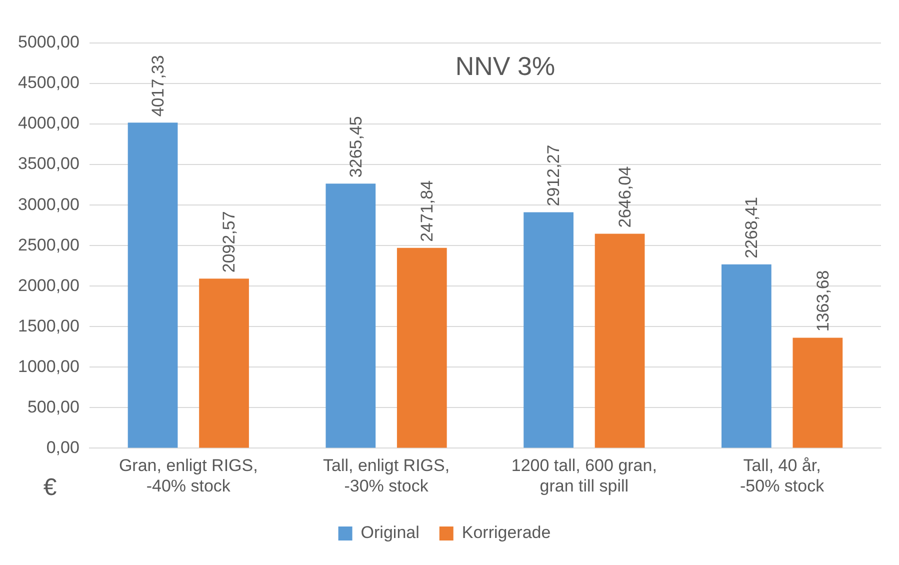  Describe the element at coordinates (427, 211) in the screenshot. I see `data-label: 2471,84` at that location.